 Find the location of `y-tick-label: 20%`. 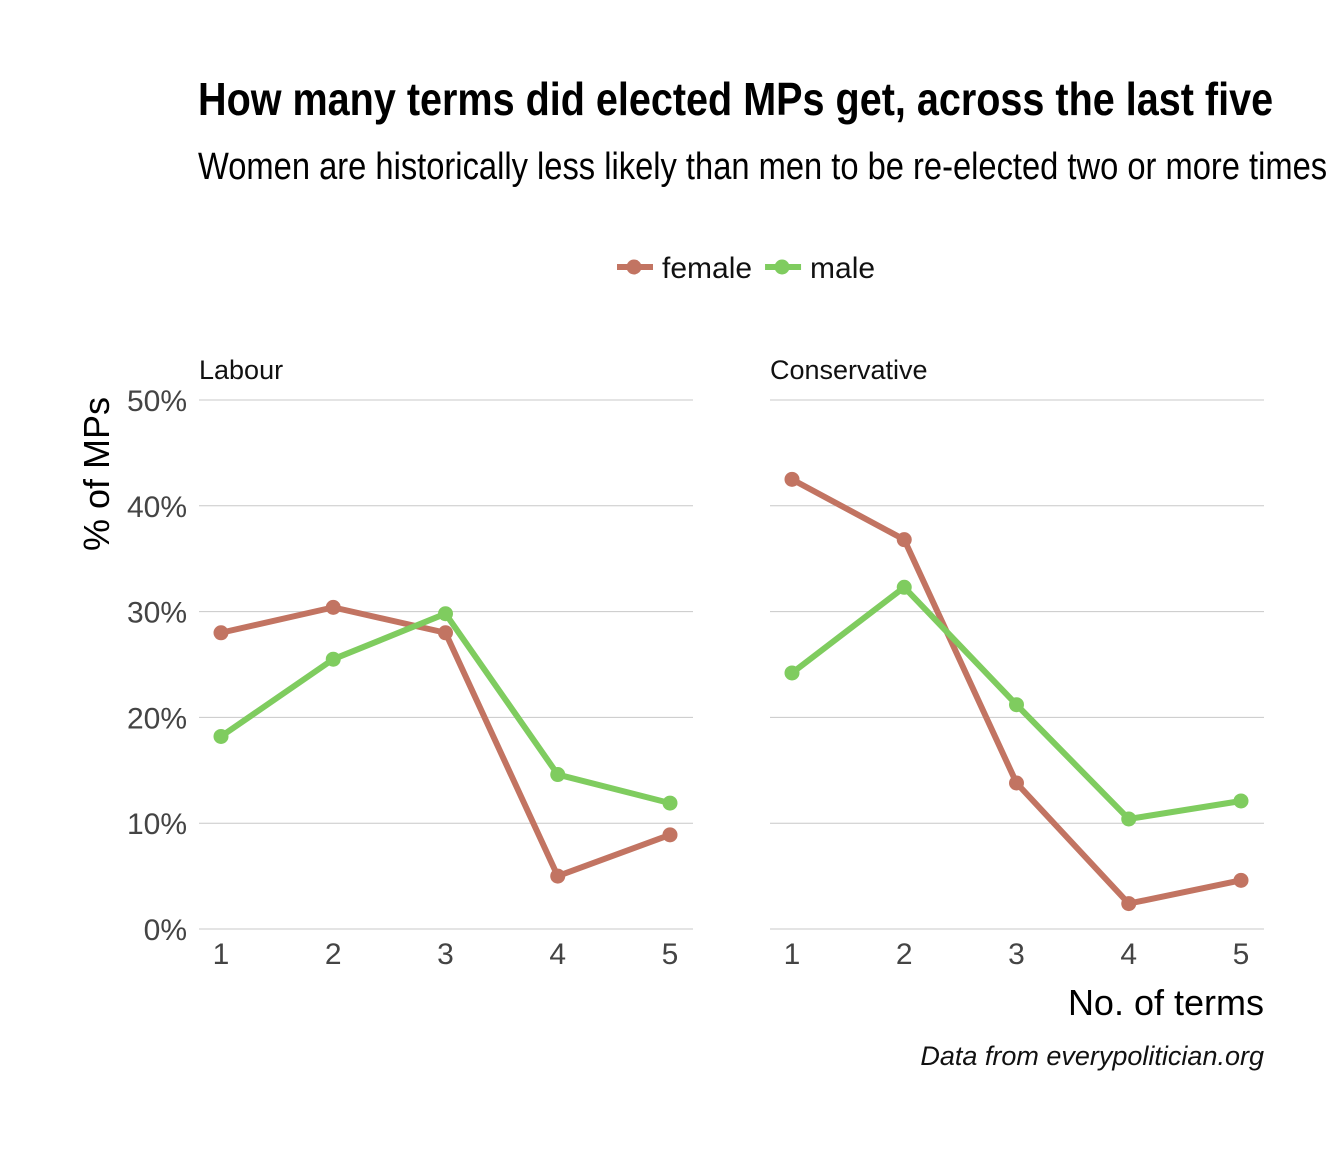

y-tick-label: 20% is located at coordinates (157, 718).